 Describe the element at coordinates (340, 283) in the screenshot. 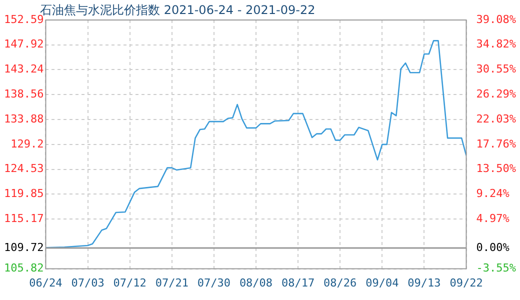

I see `x-tick-label: 08/26` at that location.